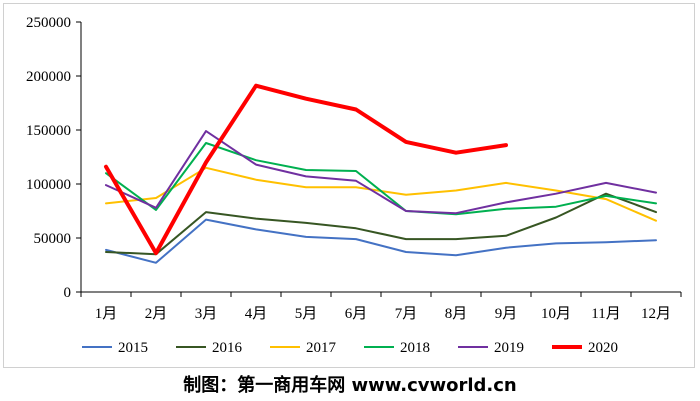  What do you see at coordinates (54, 158) in the screenshot?
I see `y-axis: 0 50000 100000 150000 200000 250000` at bounding box center [54, 158].